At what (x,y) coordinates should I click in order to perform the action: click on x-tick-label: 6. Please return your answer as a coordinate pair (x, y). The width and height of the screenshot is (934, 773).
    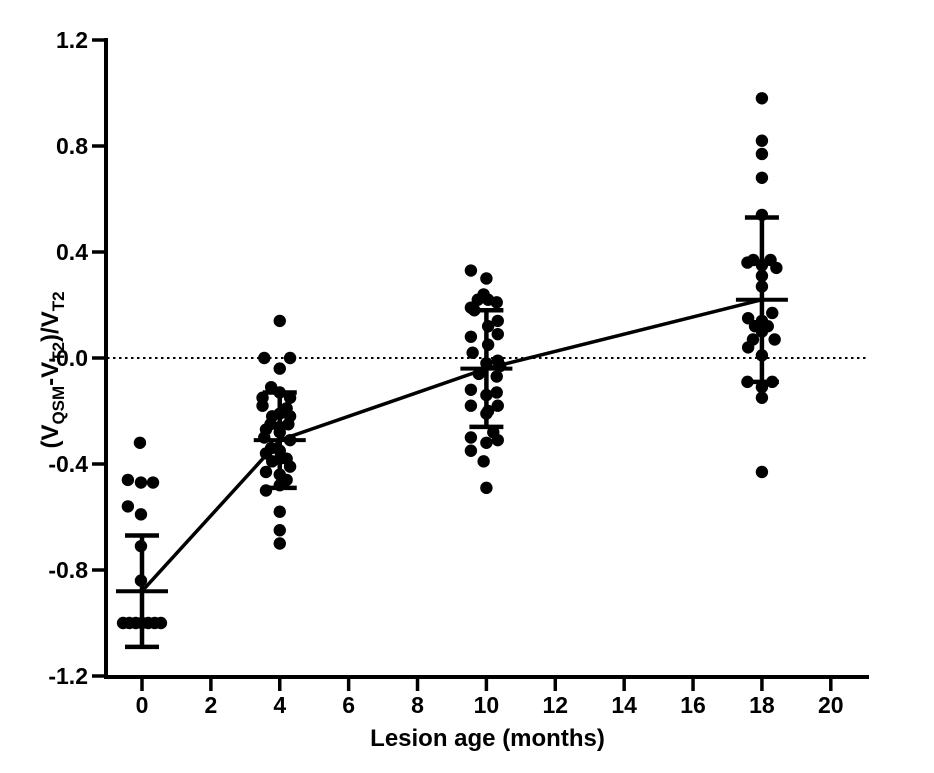
    Looking at the image, I should click on (348, 705).